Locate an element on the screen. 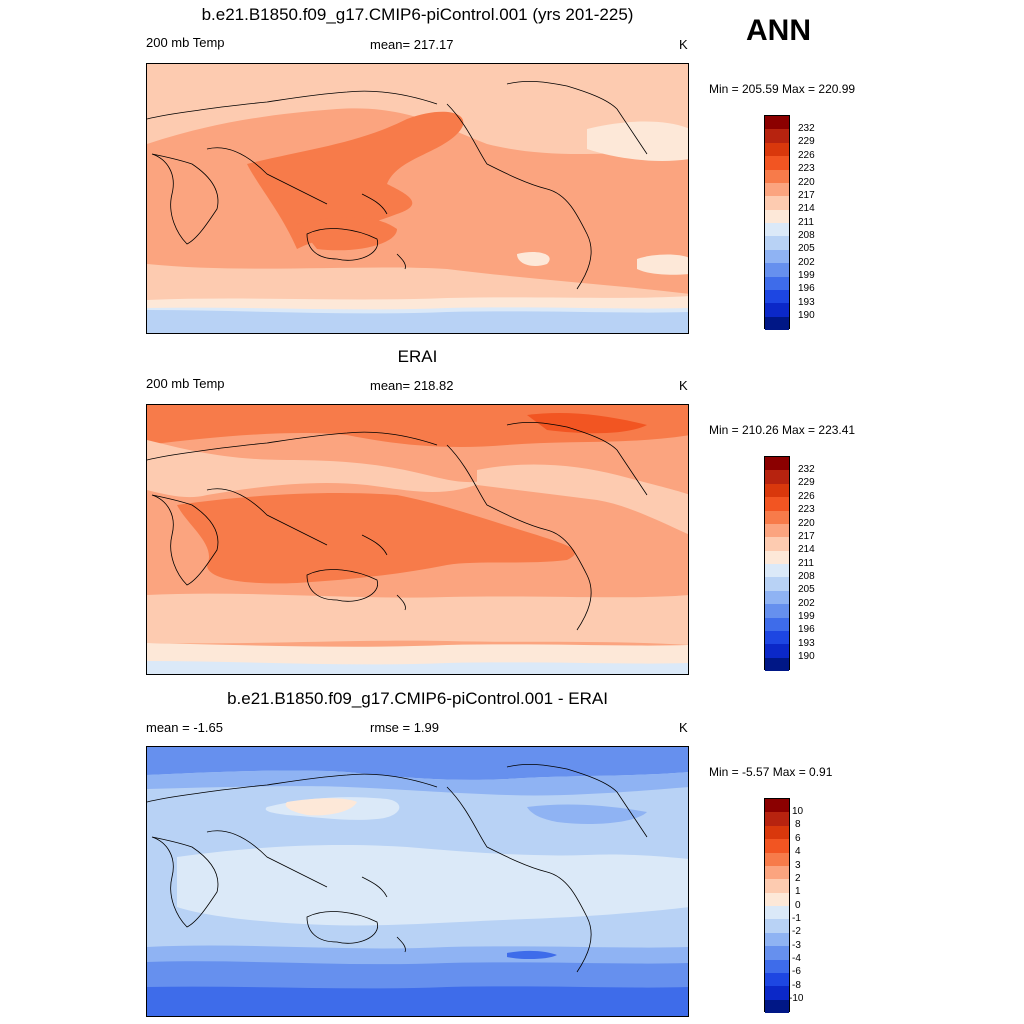  panel1-colorbar-label: 208 is located at coordinates (806, 235).